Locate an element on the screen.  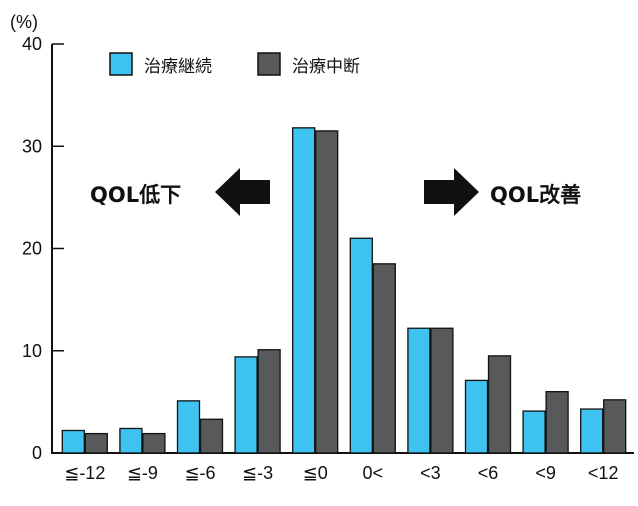
x-tick-label: 0< is located at coordinates (373, 473).